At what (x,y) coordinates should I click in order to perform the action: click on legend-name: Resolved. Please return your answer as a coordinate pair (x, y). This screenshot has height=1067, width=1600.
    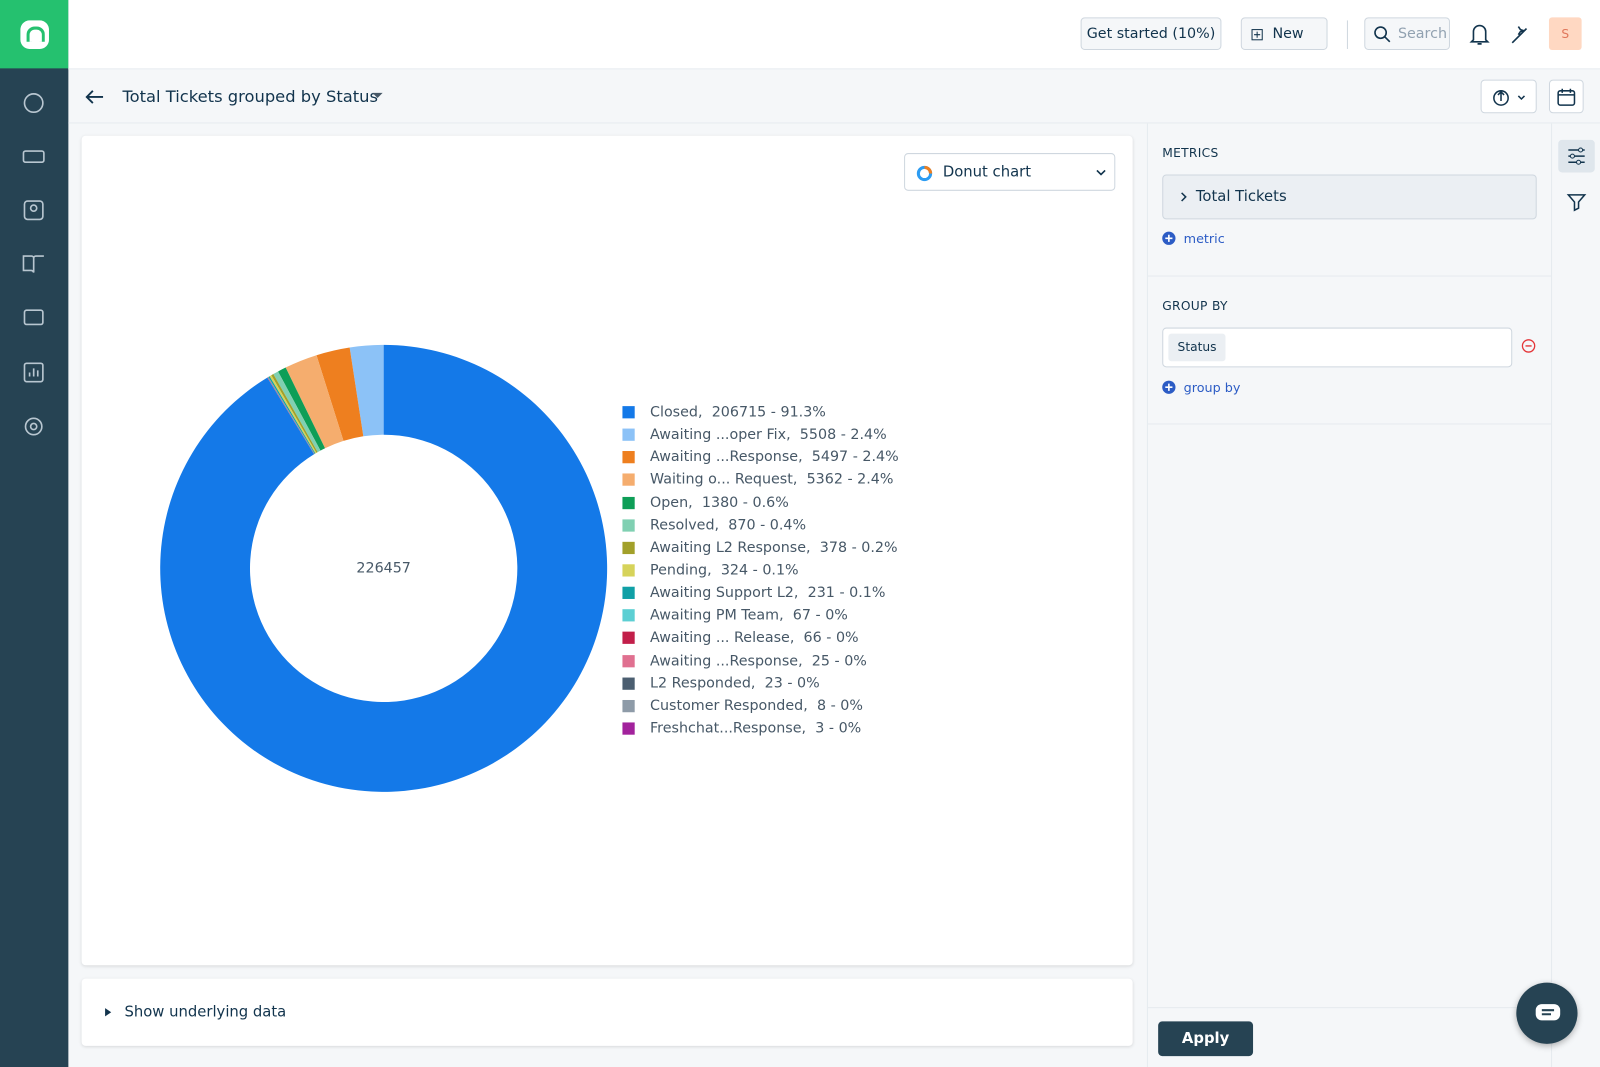
    Looking at the image, I should click on (684, 525).